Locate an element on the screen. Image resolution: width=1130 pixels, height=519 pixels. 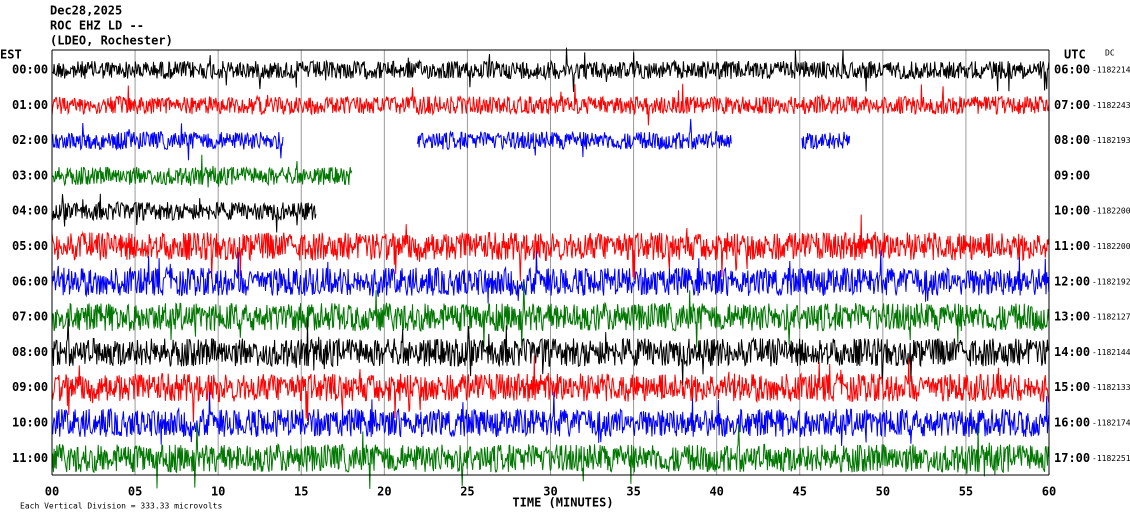
dc-label: DC is located at coordinates (1110, 53).